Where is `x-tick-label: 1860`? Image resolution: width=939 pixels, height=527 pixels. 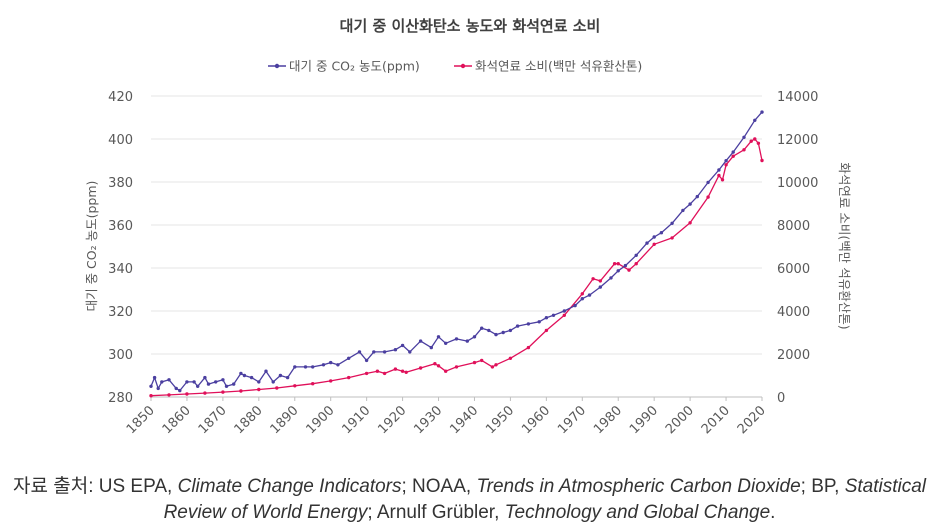 x-tick-label: 1860 is located at coordinates (177, 420).